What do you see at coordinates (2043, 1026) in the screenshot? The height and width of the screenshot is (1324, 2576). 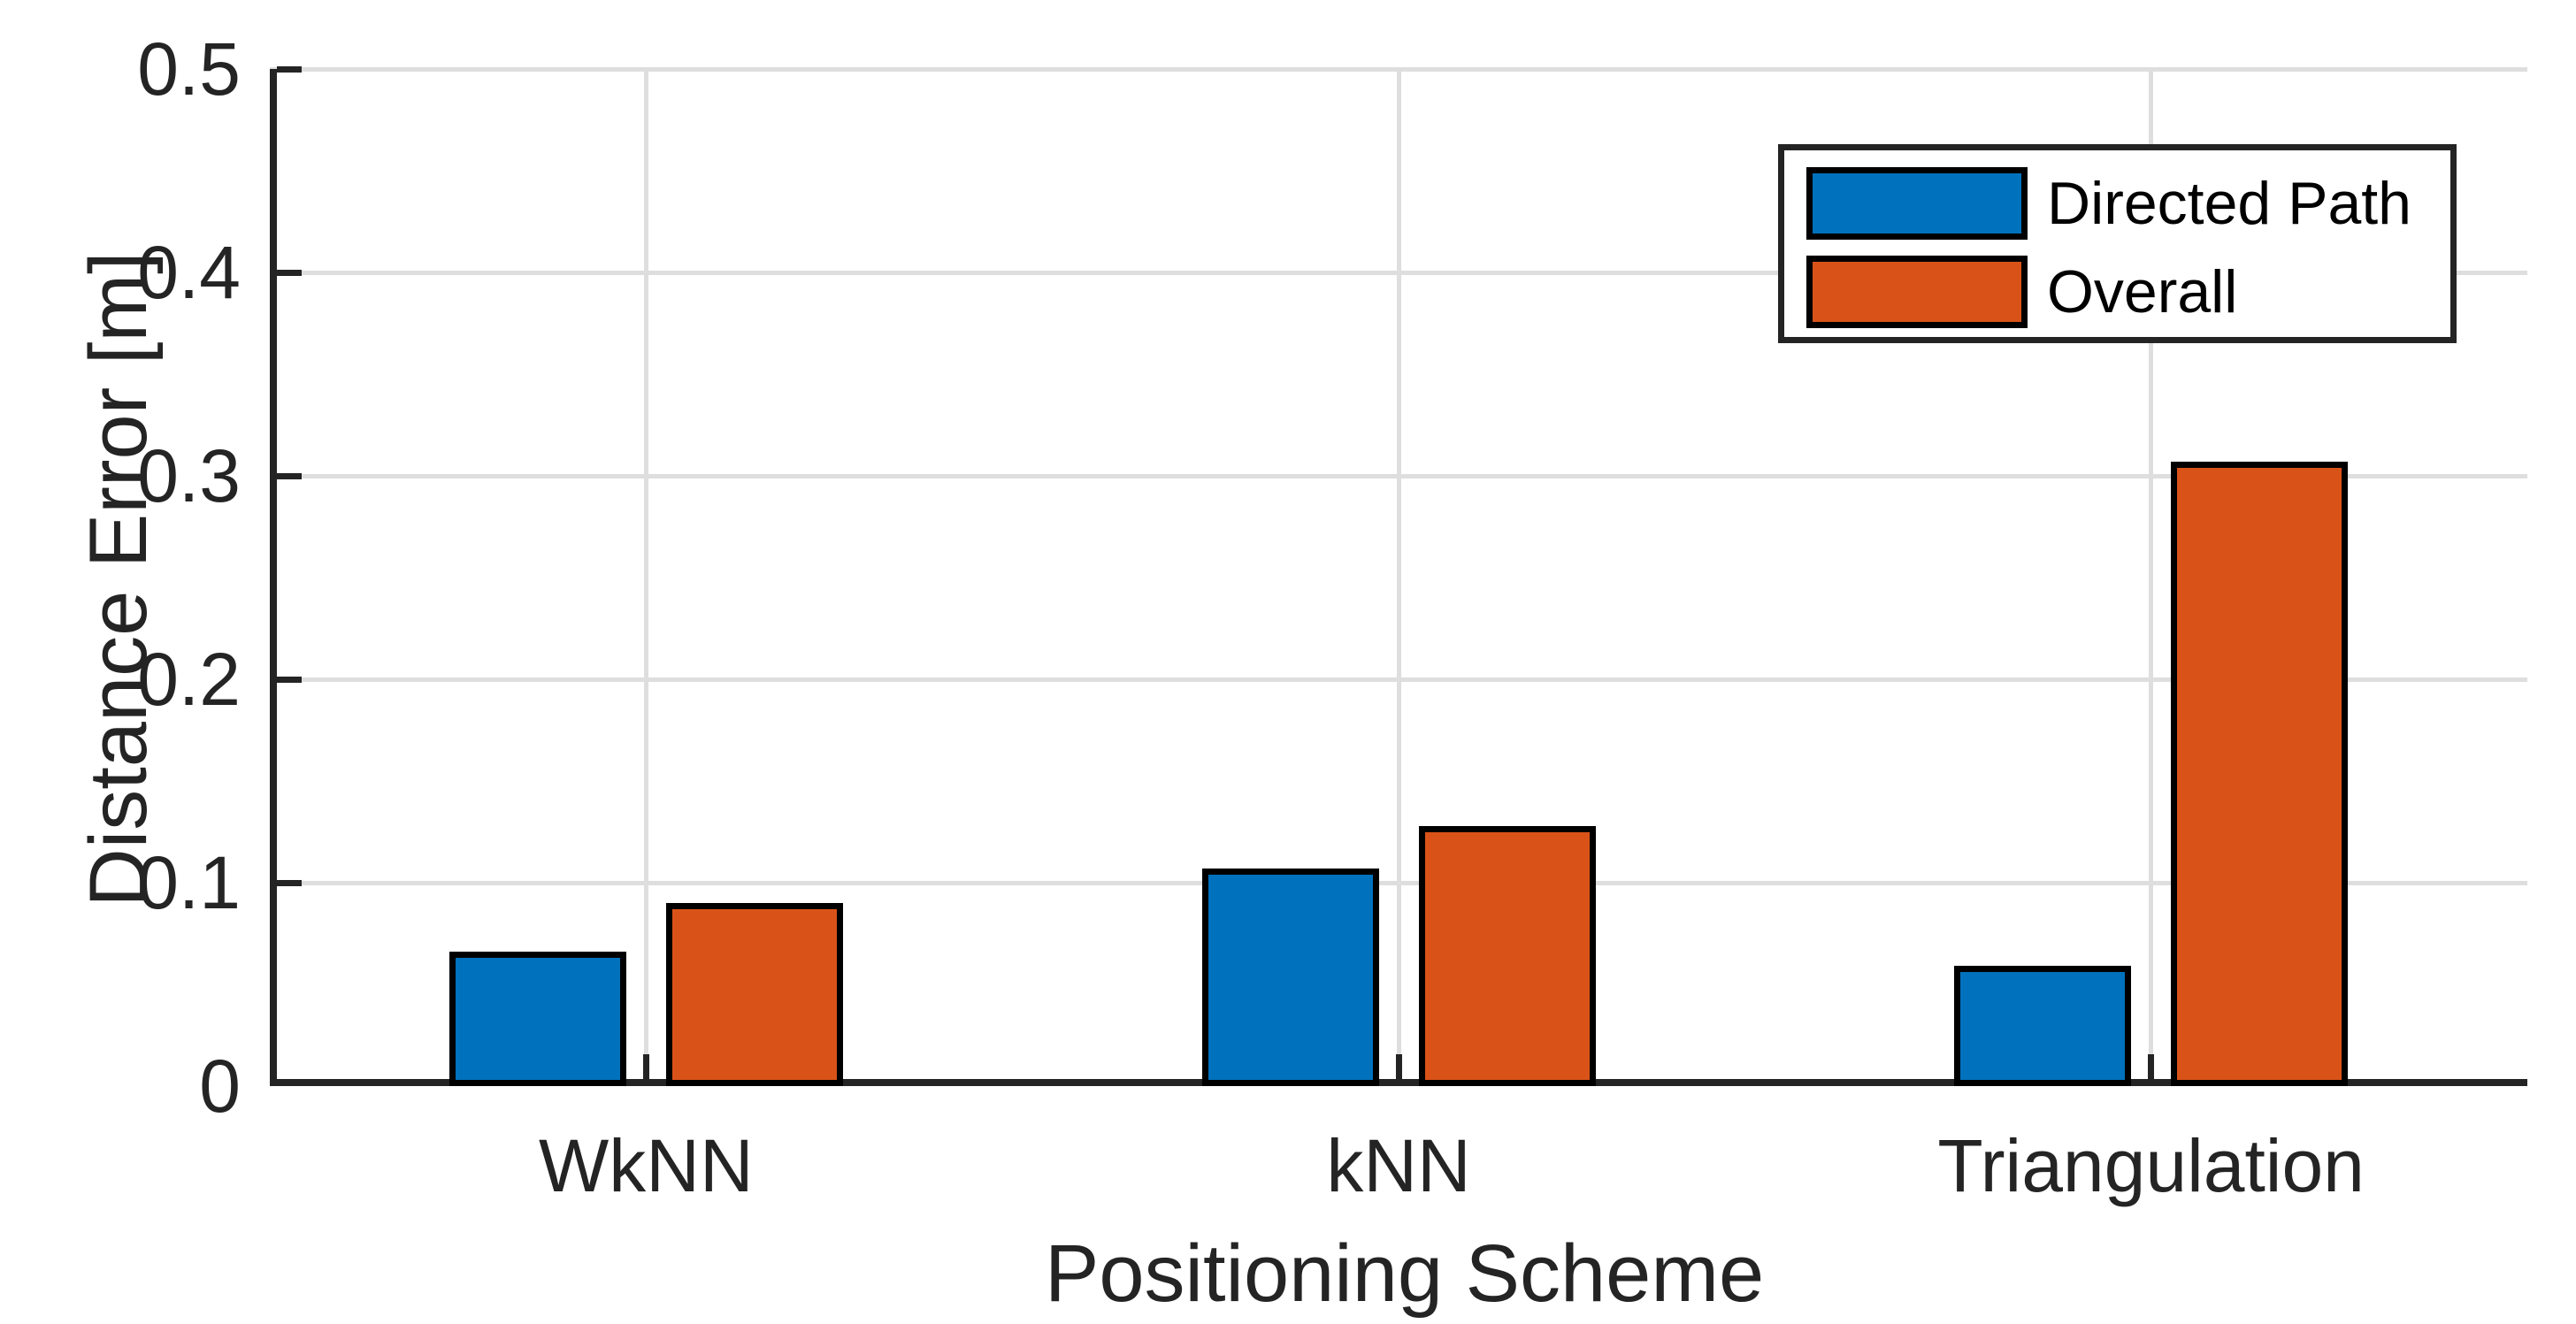 I see `bar-Triangulation-directed-path` at bounding box center [2043, 1026].